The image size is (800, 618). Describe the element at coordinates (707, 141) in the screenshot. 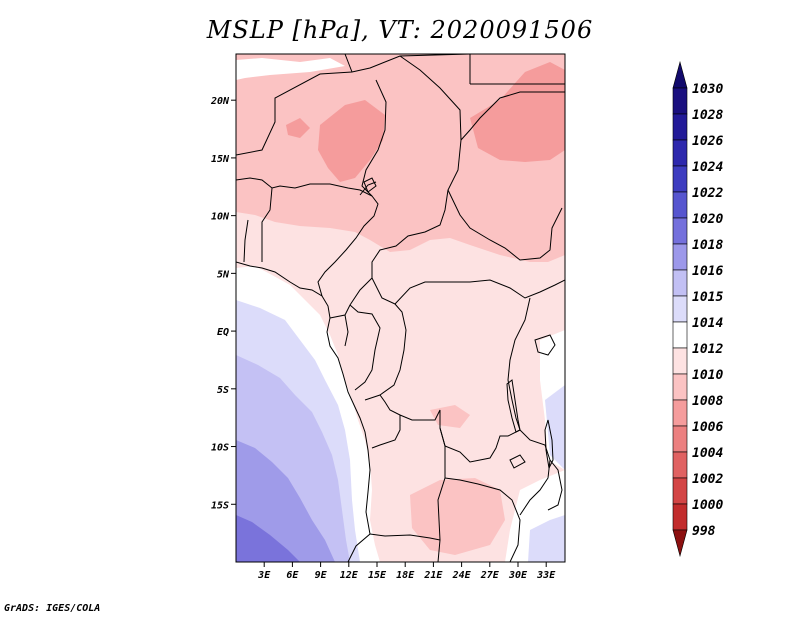

I see `colorbar-label: 1026` at that location.